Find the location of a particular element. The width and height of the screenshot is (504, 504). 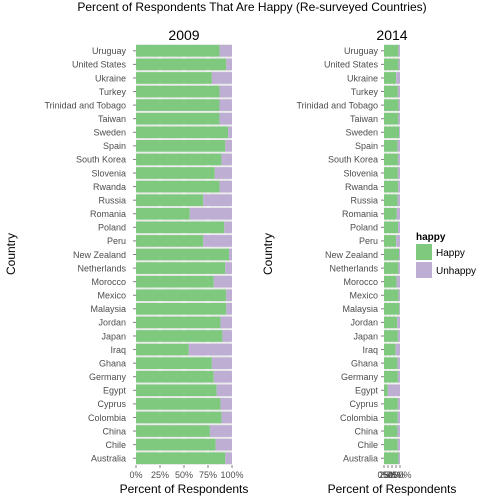

country-label-trinidad-and-tobago: Trinidad and Tobago is located at coordinates (85, 105).